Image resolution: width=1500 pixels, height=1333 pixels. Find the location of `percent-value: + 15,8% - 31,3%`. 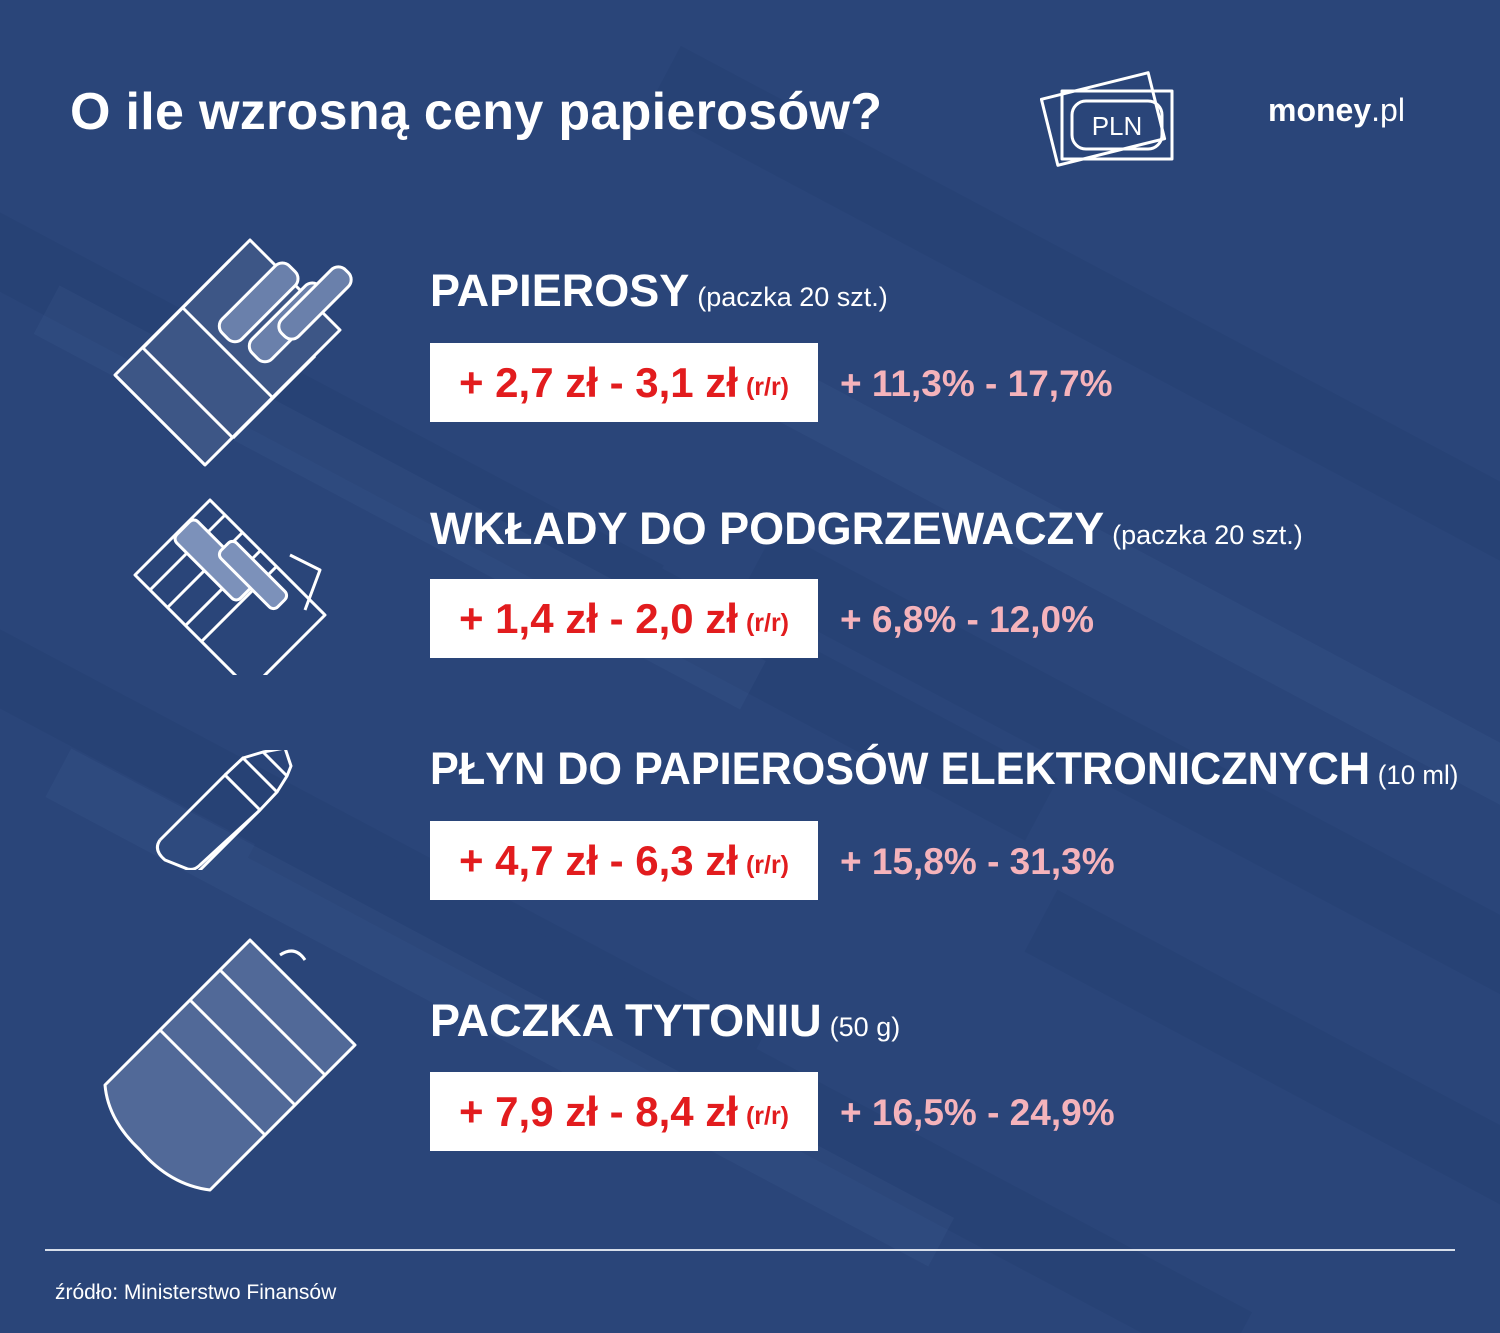

percent-value: + 15,8% - 31,3% is located at coordinates (977, 861).